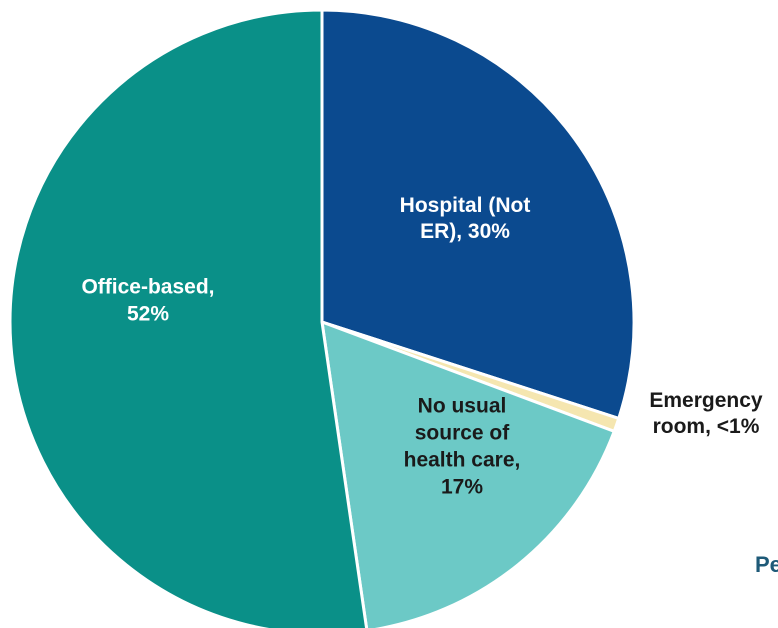  What do you see at coordinates (706, 413) in the screenshot?
I see `label-emergency-room: Emergency room, <1%` at bounding box center [706, 413].